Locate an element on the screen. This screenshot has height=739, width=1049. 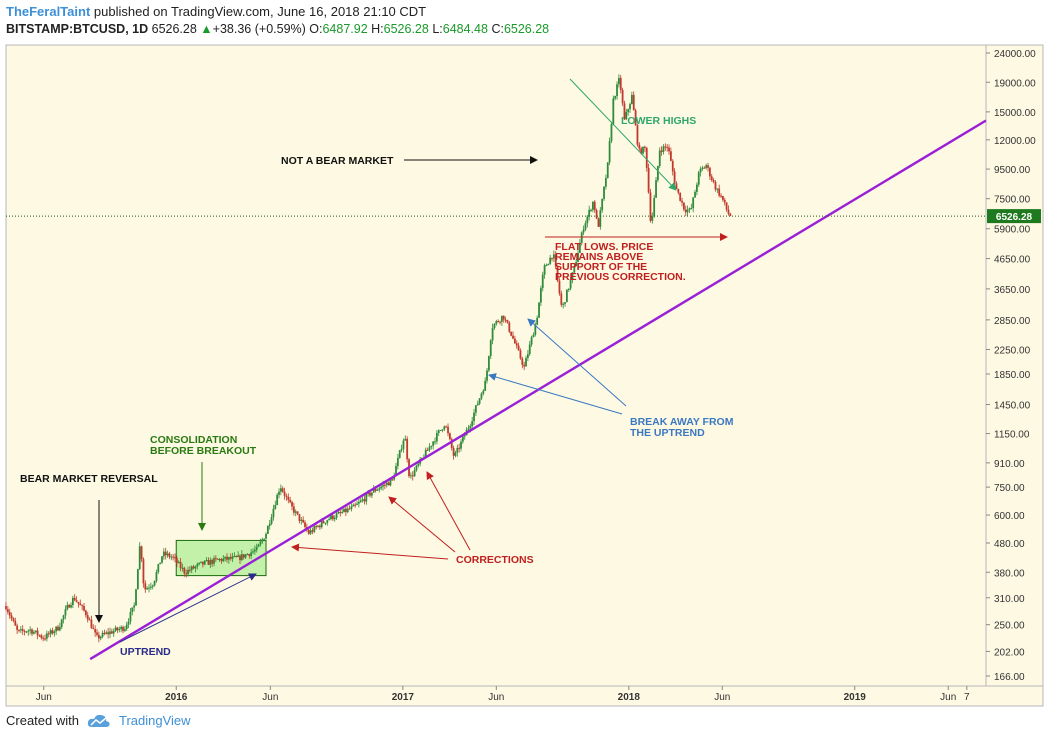
price-tick-label: 4650.00 is located at coordinates (1012, 260).